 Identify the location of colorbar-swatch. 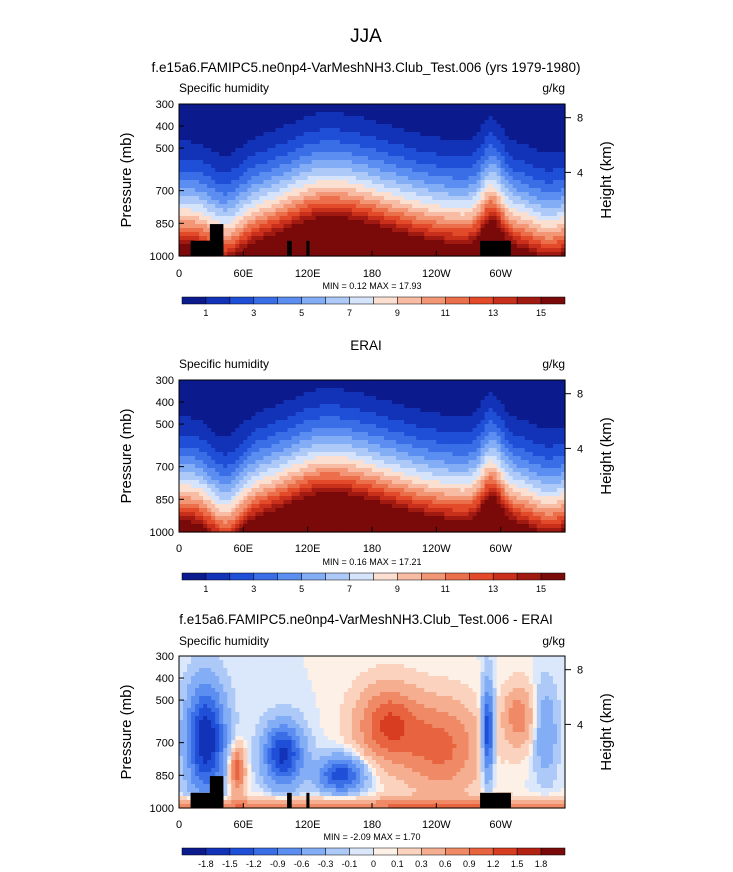
(242, 300).